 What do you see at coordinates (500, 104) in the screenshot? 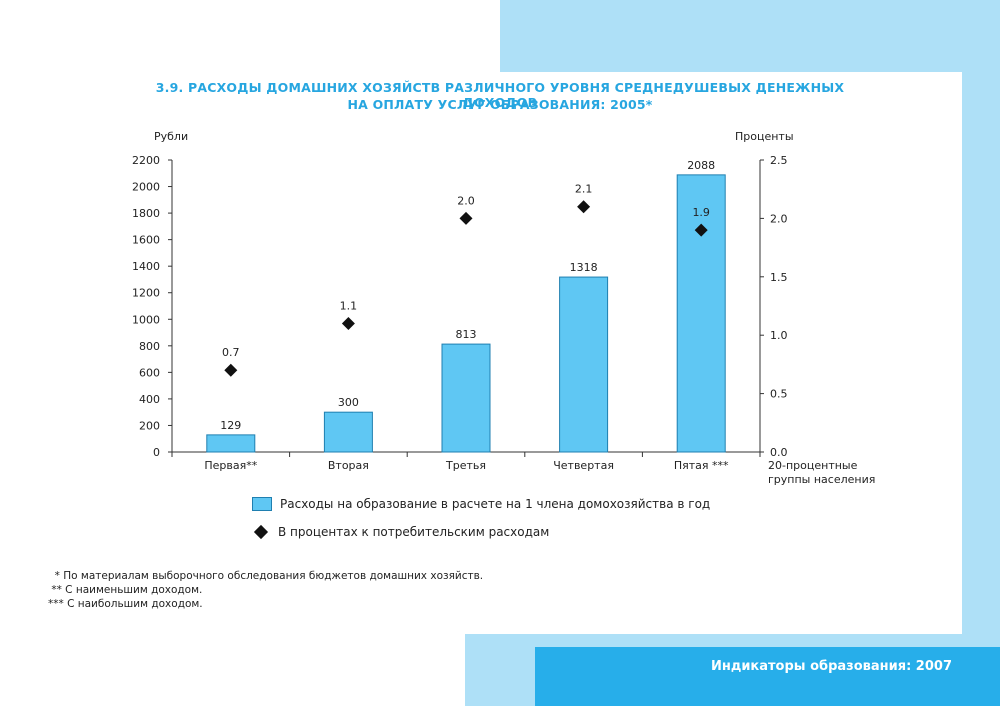
I see `chart-title-line-2: НА ОПЛАТУ УСЛУГ ОБРАЗОВАНИЯ: 2005*` at bounding box center [500, 104].